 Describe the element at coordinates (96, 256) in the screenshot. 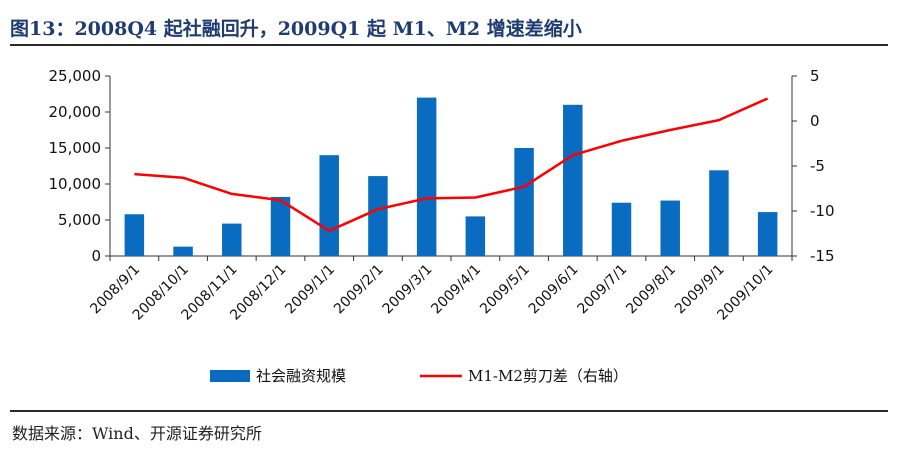

I see `y-left-tick-label: 0` at that location.